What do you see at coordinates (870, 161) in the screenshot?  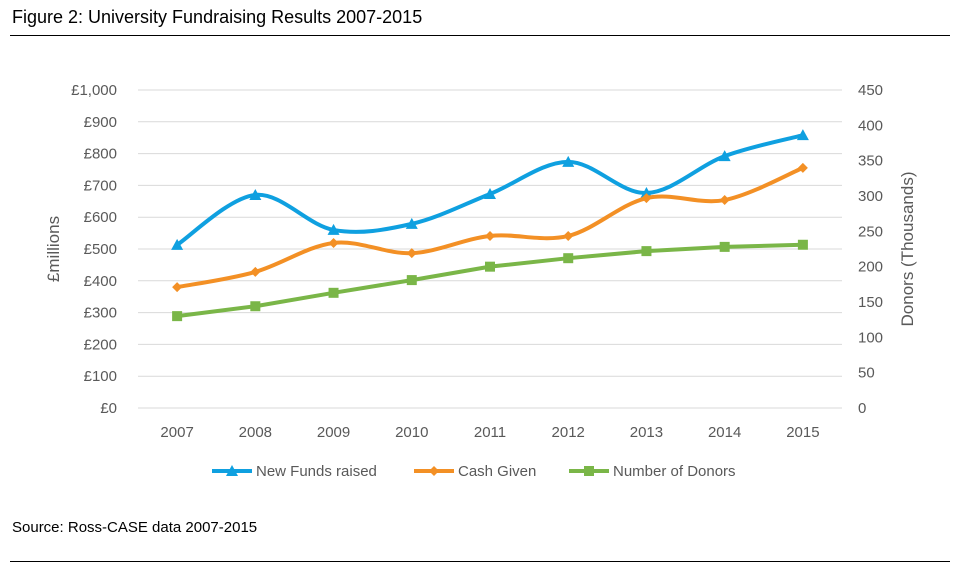 I see `y2-tick-label: 350` at bounding box center [870, 161].